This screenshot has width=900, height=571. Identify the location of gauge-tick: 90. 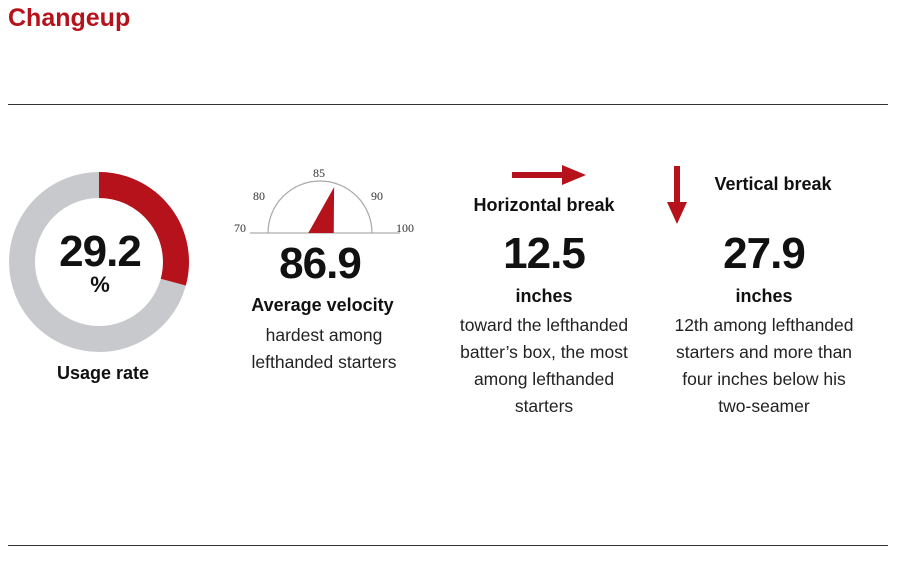
(377, 196).